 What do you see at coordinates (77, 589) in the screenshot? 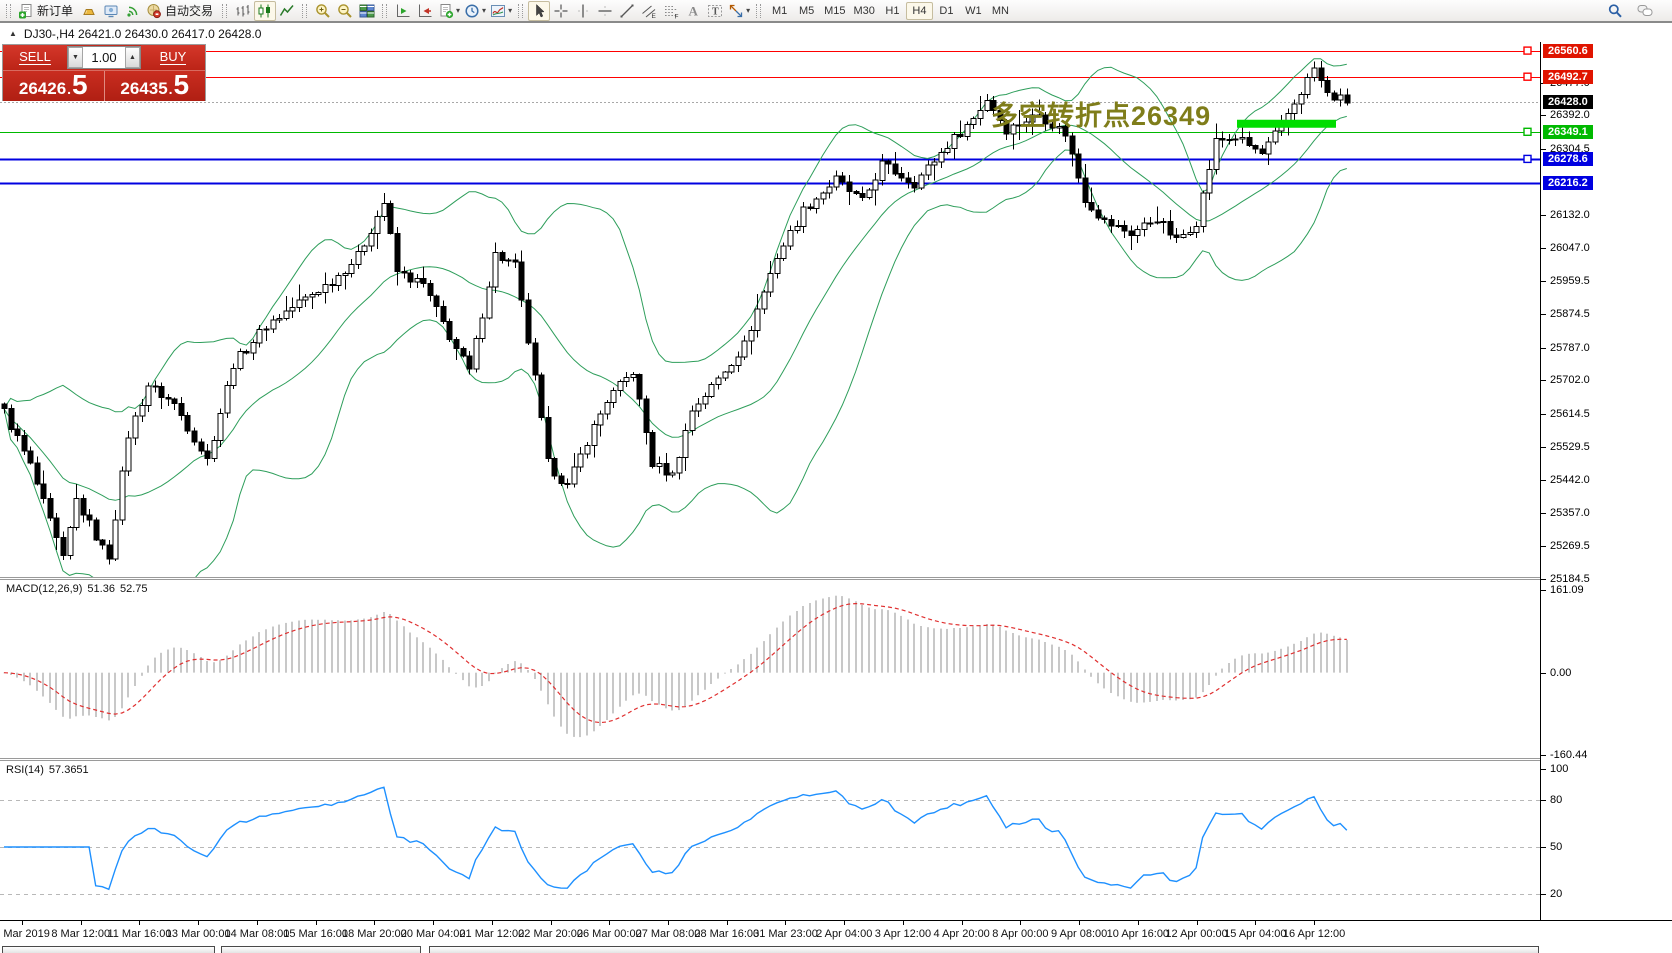
I see `macd-label: MACD(12,26,9) 51.36 52.75` at bounding box center [77, 589].